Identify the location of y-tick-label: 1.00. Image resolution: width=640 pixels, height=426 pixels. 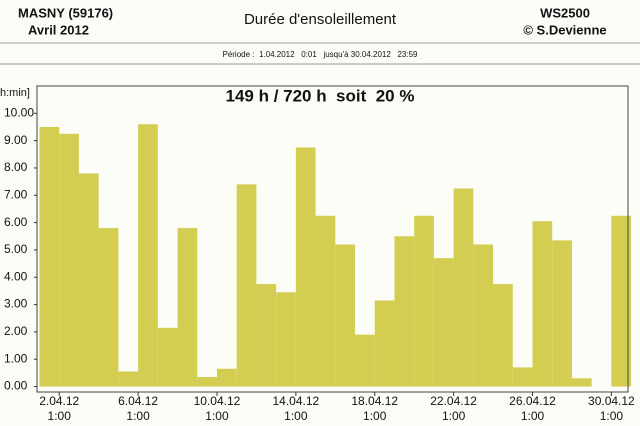
(16, 358).